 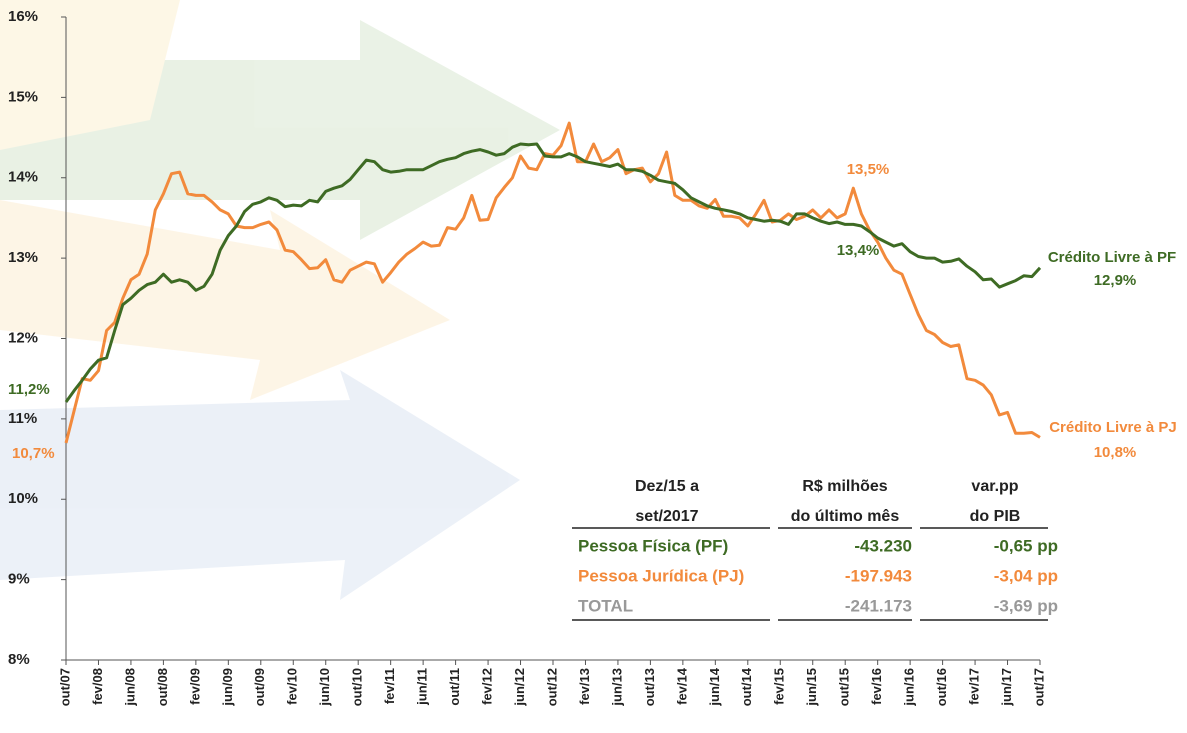 What do you see at coordinates (454, 687) in the screenshot?
I see `x-tick-label: out/11` at bounding box center [454, 687].